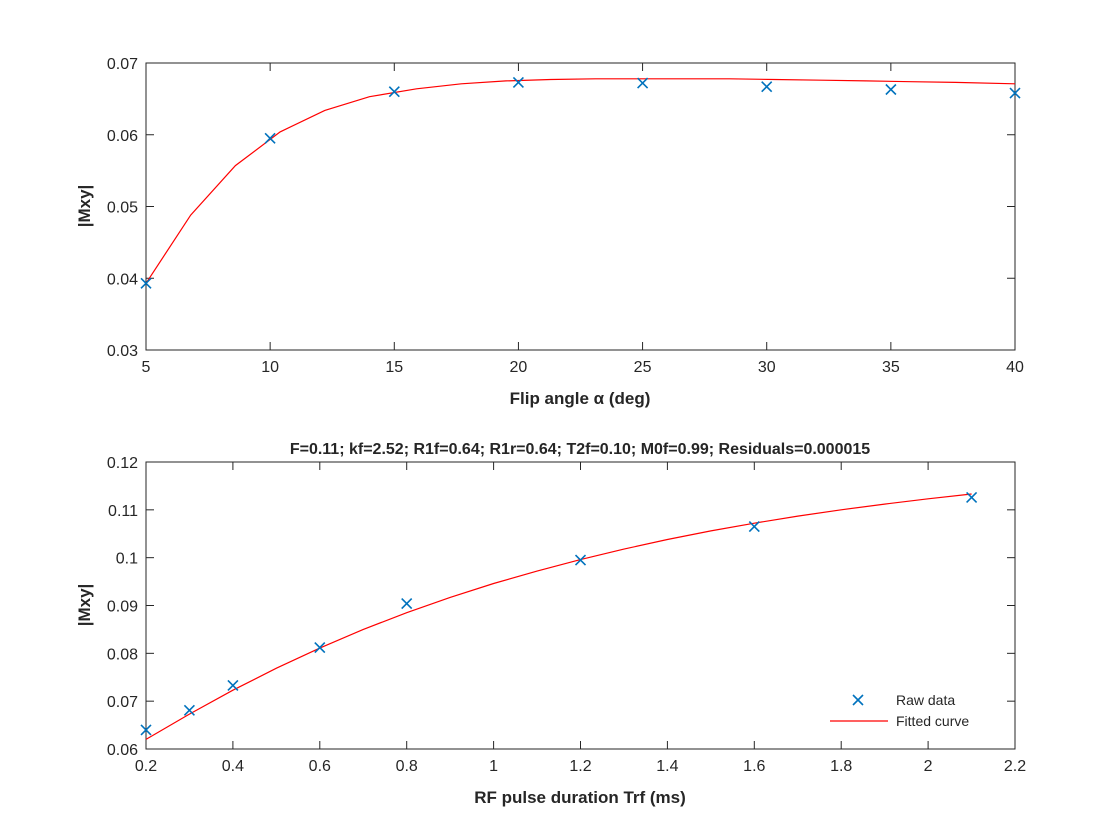  I want to click on y-tick-label: 0.1, so click(127, 559).